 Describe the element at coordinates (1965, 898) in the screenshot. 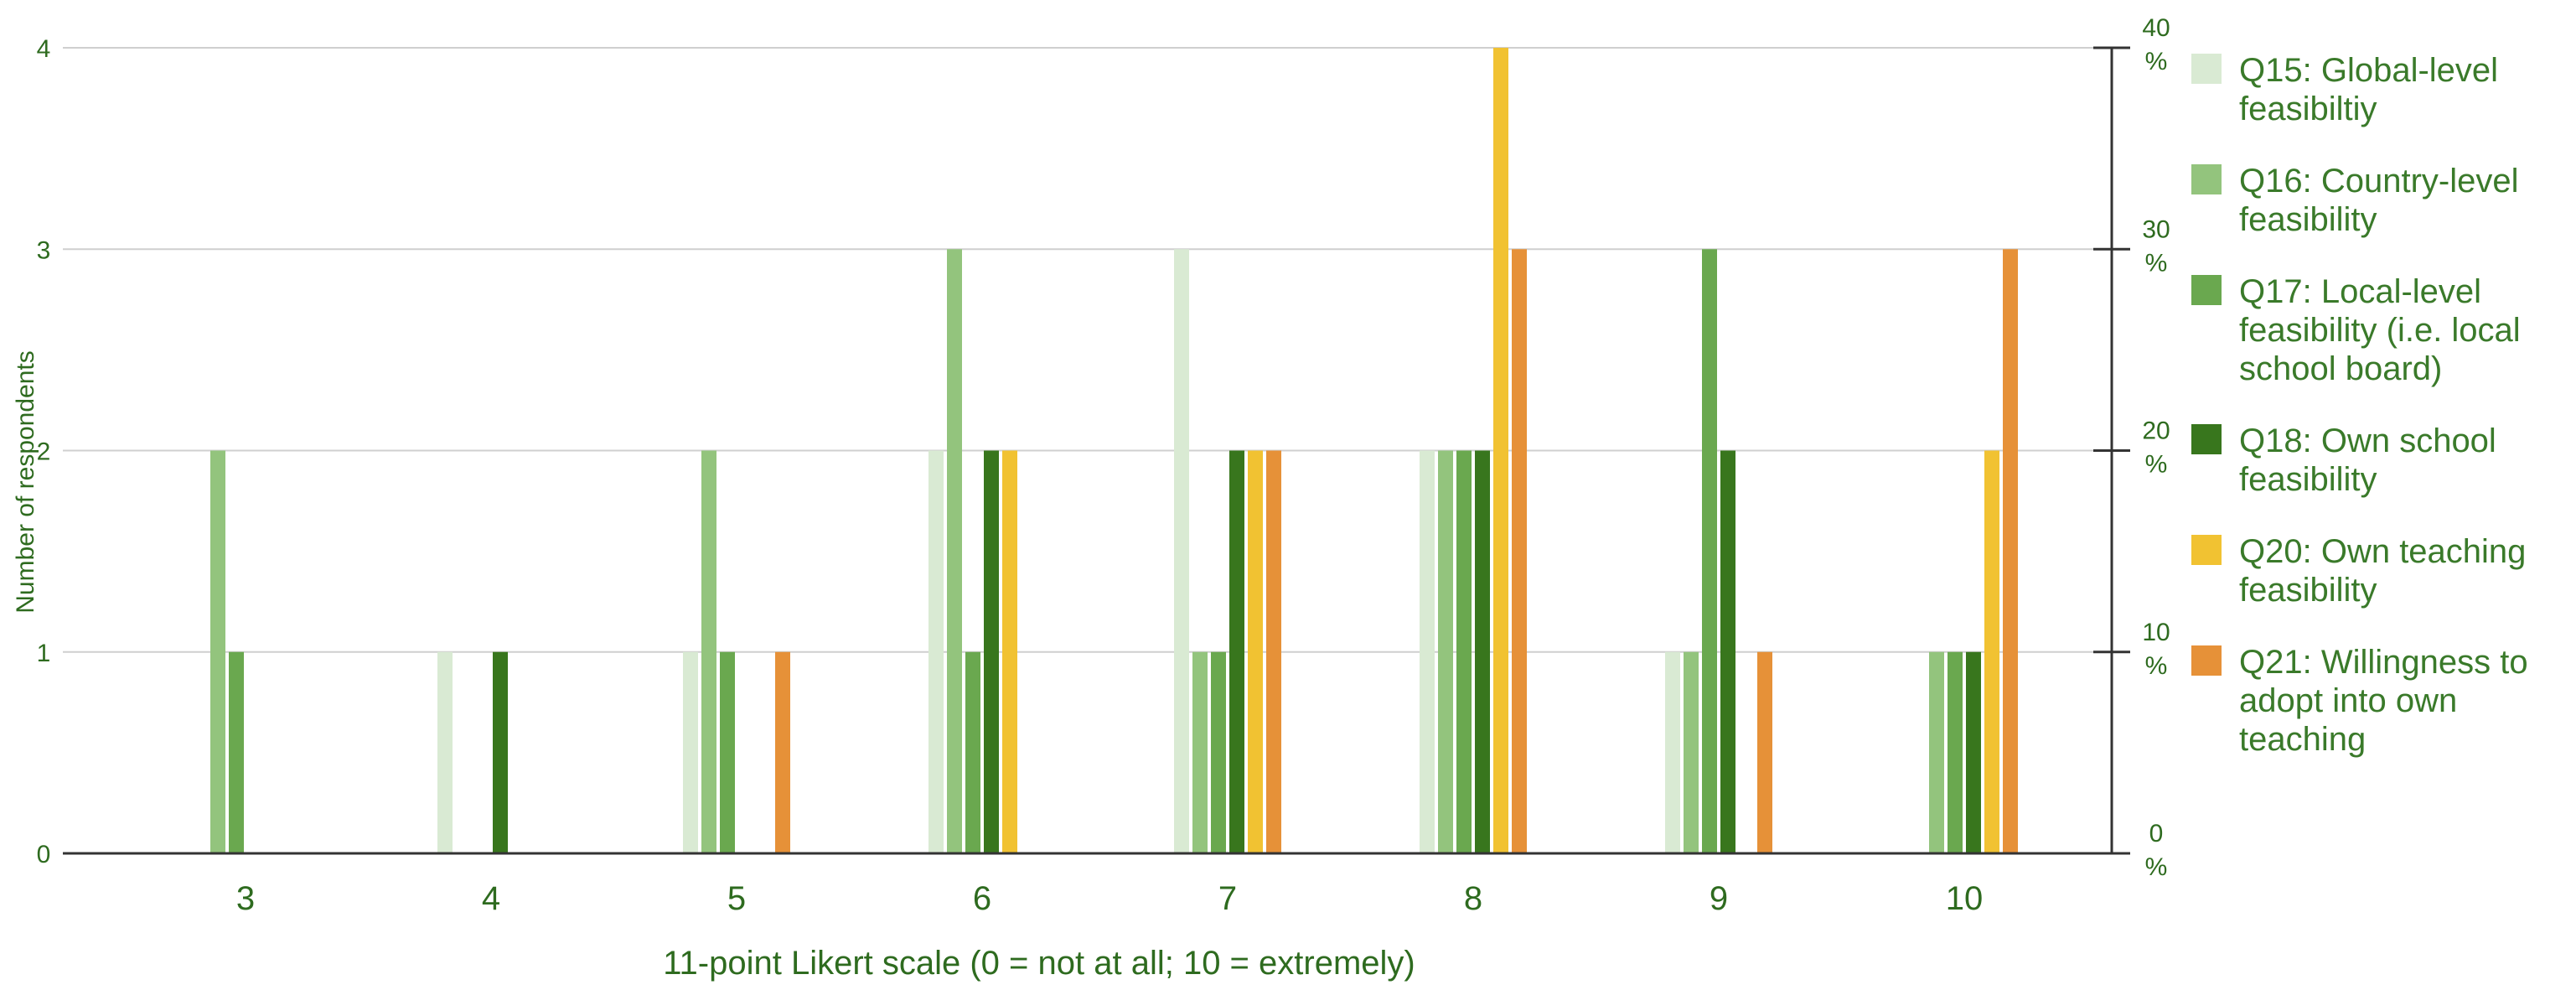

I see `x-tick-label: 10` at that location.